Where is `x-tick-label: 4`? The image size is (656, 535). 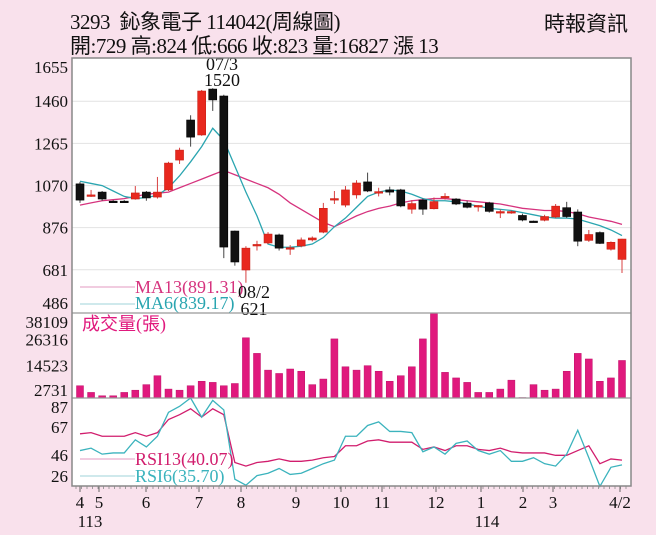 x-tick-label: 4 is located at coordinates (80, 502).